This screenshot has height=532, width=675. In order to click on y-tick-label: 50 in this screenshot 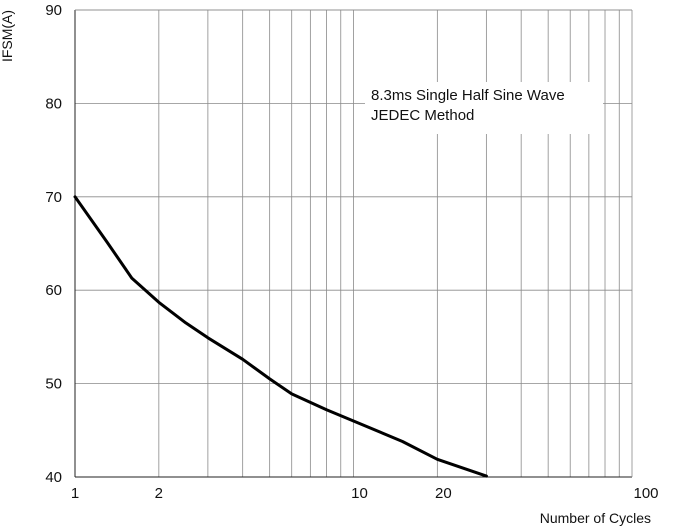, I will do `click(53, 384)`.